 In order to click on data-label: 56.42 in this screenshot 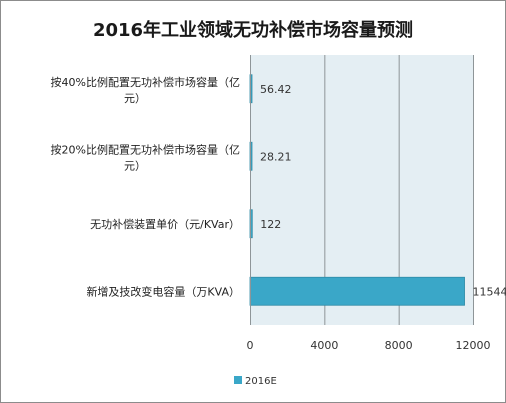, I will do `click(276, 89)`.